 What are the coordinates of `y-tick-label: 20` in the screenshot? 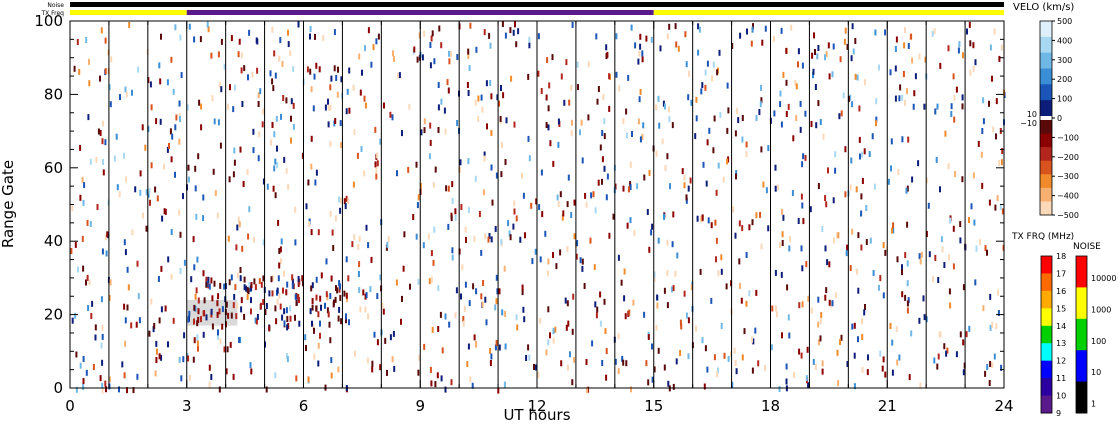 It's located at (53, 315).